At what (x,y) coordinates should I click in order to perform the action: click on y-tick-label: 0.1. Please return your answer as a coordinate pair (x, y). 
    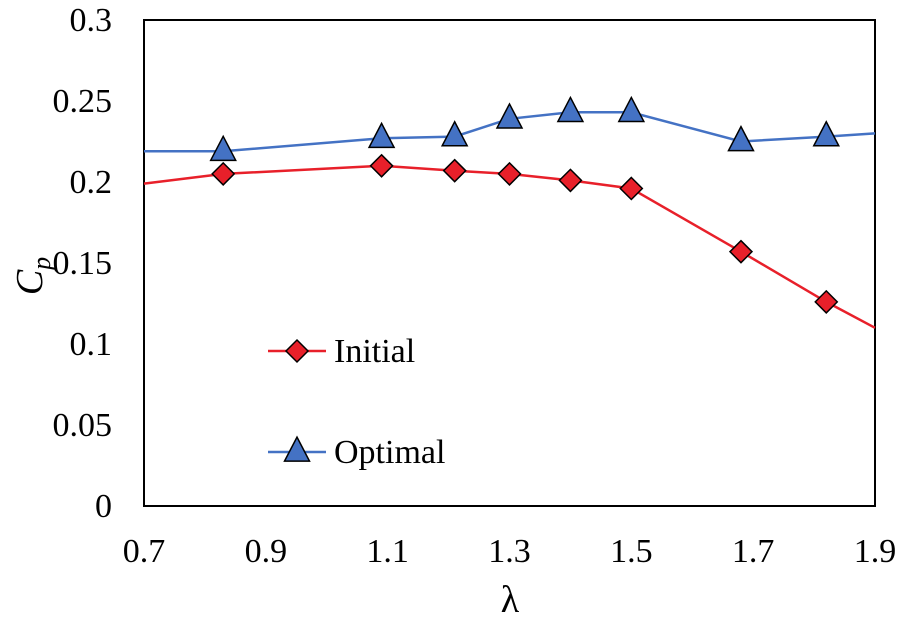
    Looking at the image, I should click on (91, 344).